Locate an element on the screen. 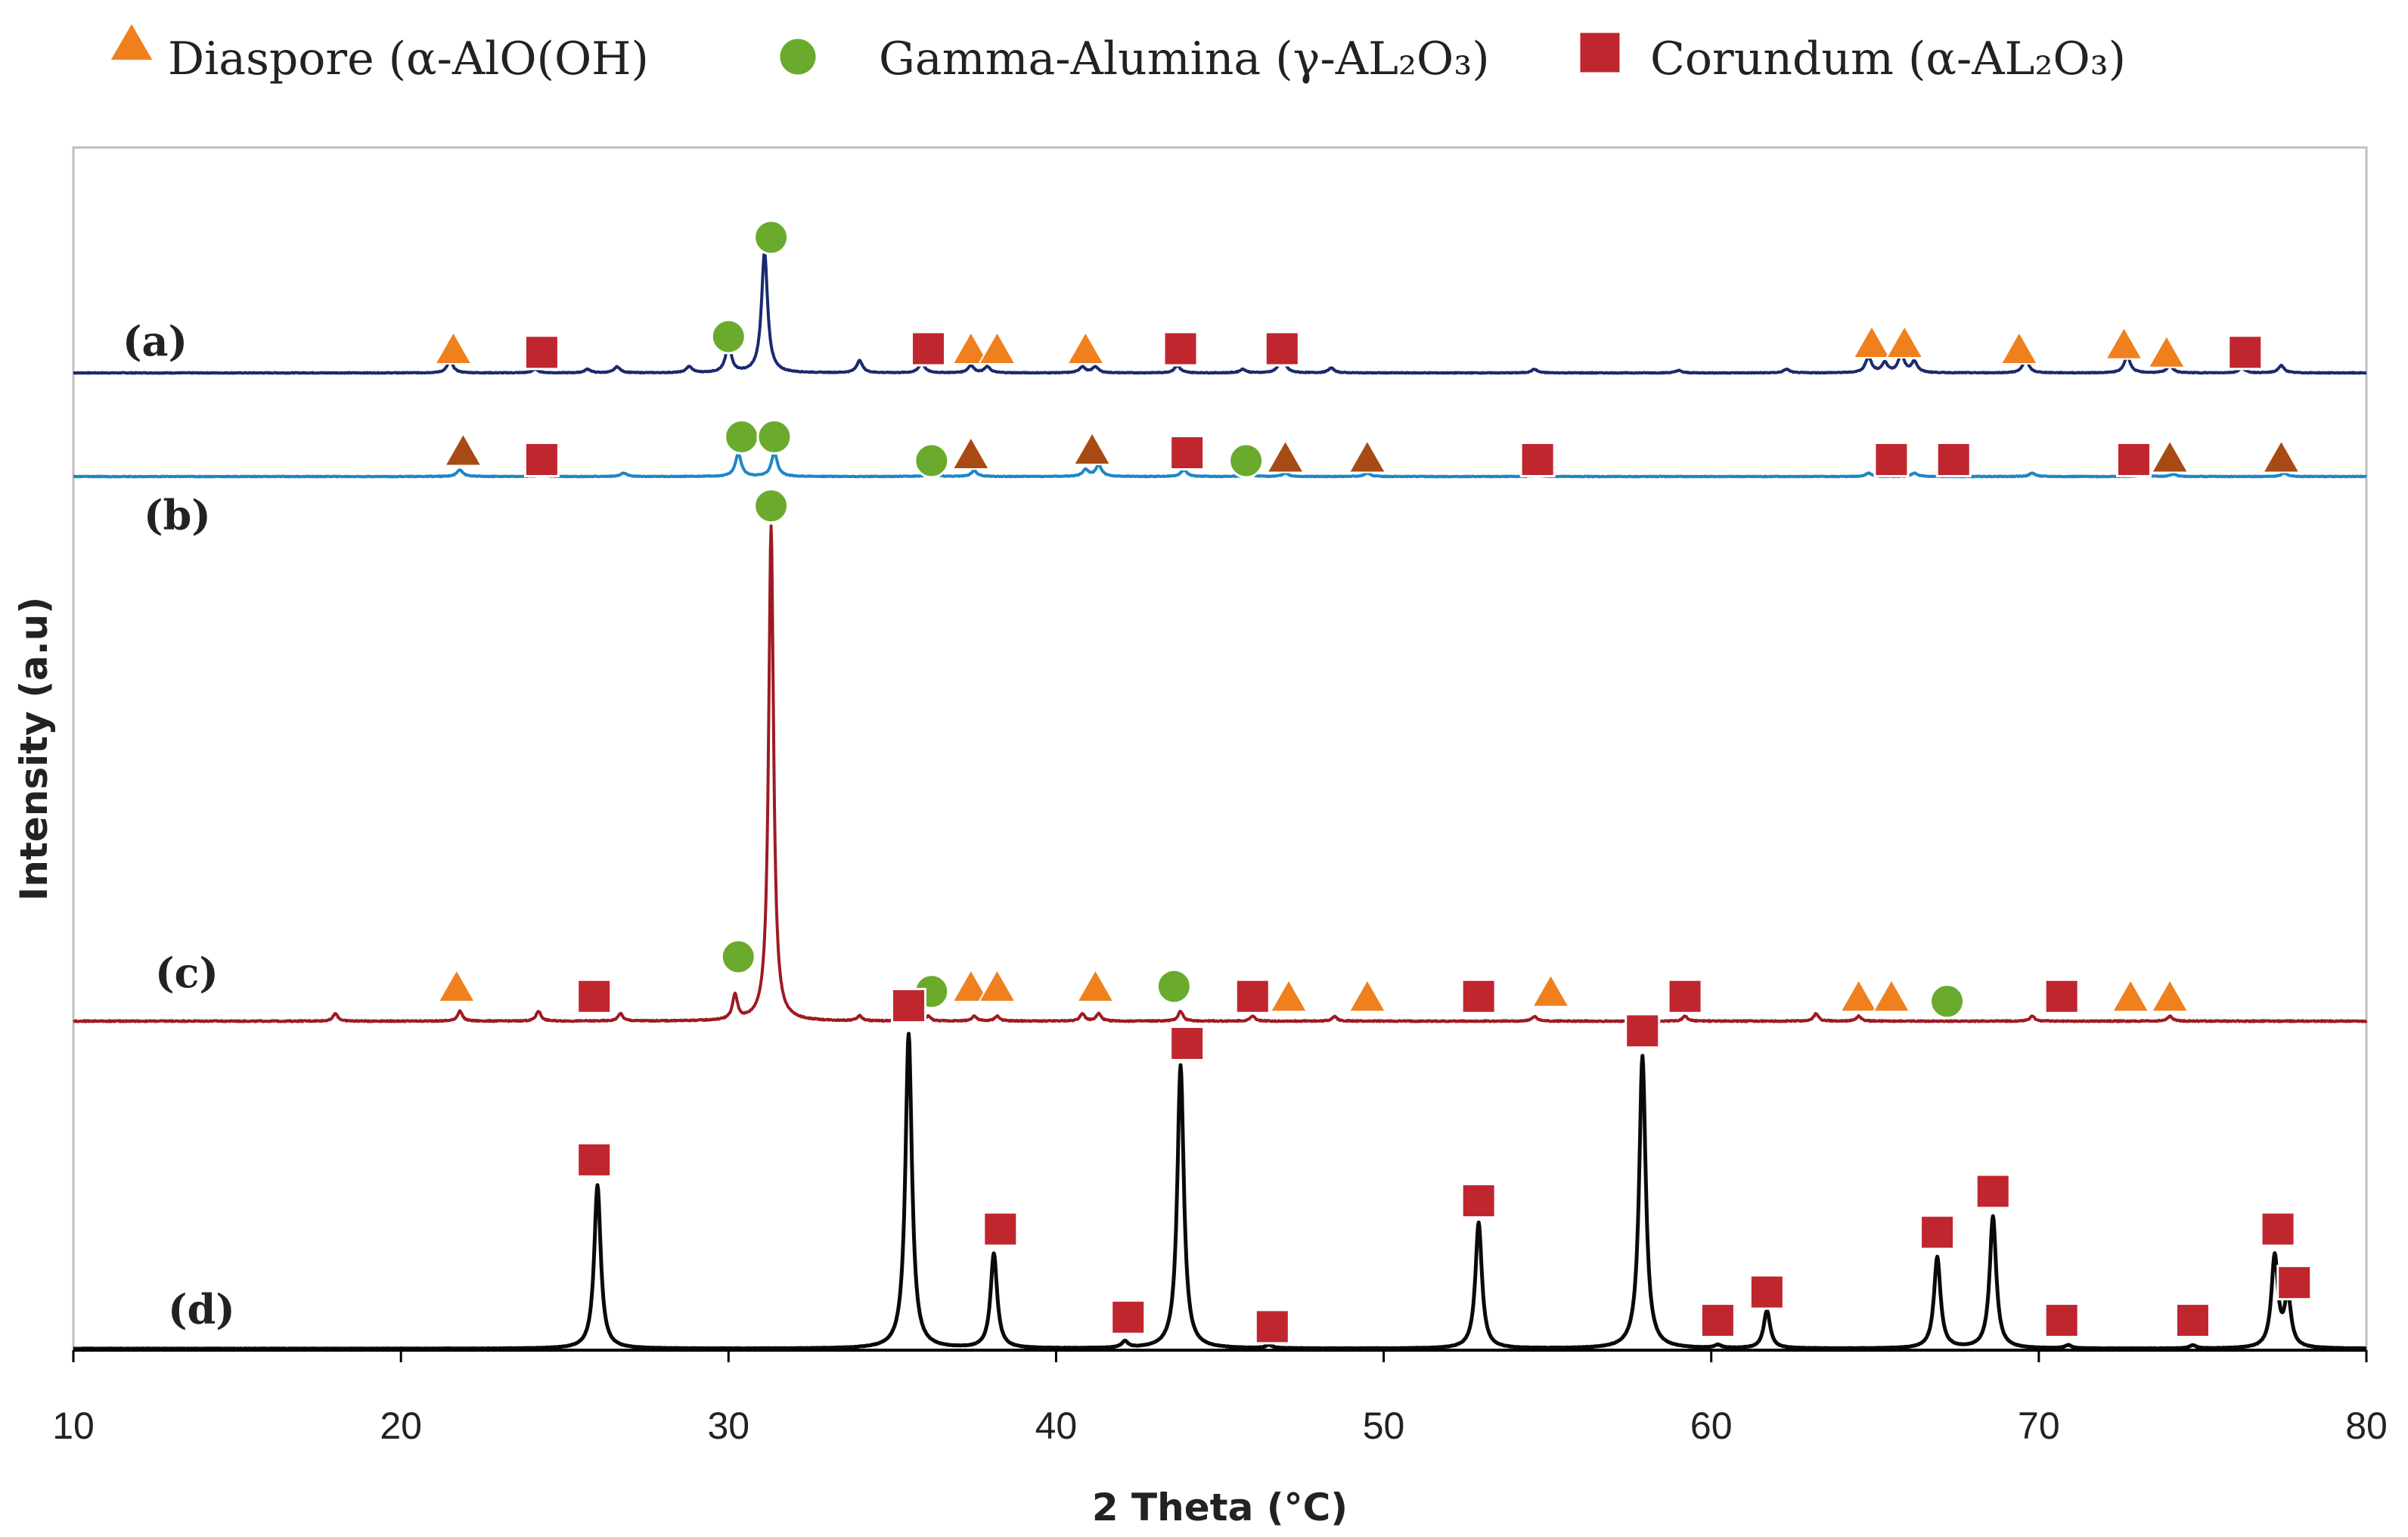 The width and height of the screenshot is (2408, 1537). legend-square-icon is located at coordinates (1600, 52).